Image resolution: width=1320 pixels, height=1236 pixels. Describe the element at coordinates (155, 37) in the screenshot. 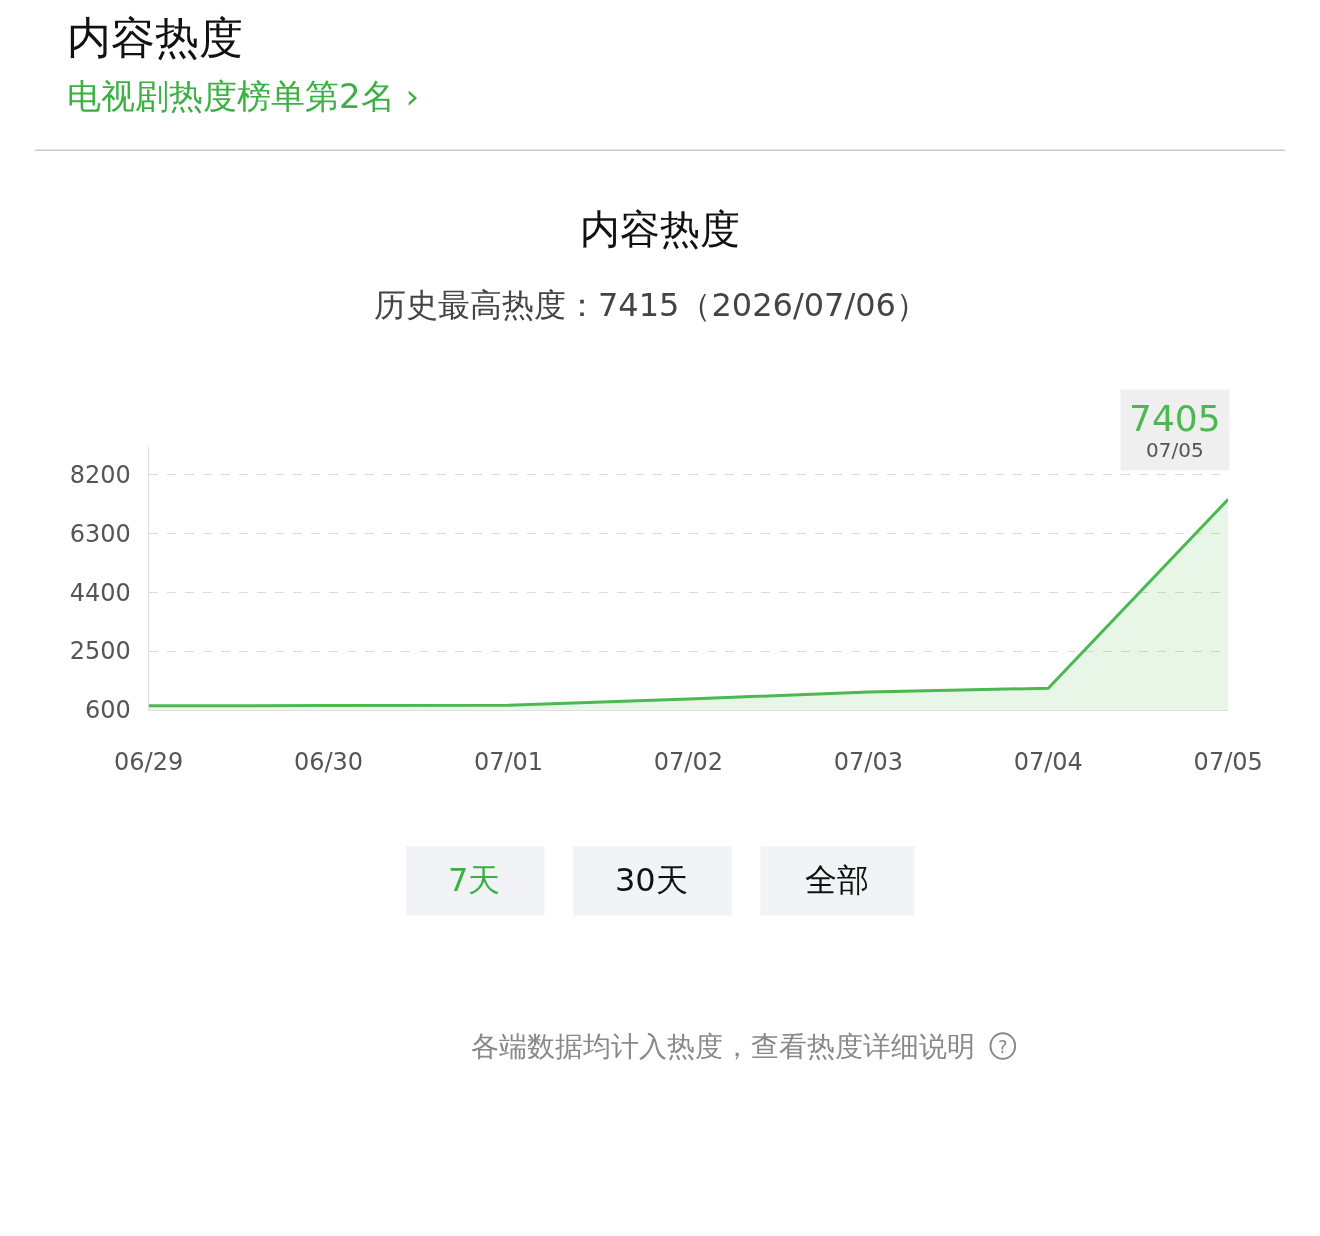

I see `text: 内容热度` at that location.